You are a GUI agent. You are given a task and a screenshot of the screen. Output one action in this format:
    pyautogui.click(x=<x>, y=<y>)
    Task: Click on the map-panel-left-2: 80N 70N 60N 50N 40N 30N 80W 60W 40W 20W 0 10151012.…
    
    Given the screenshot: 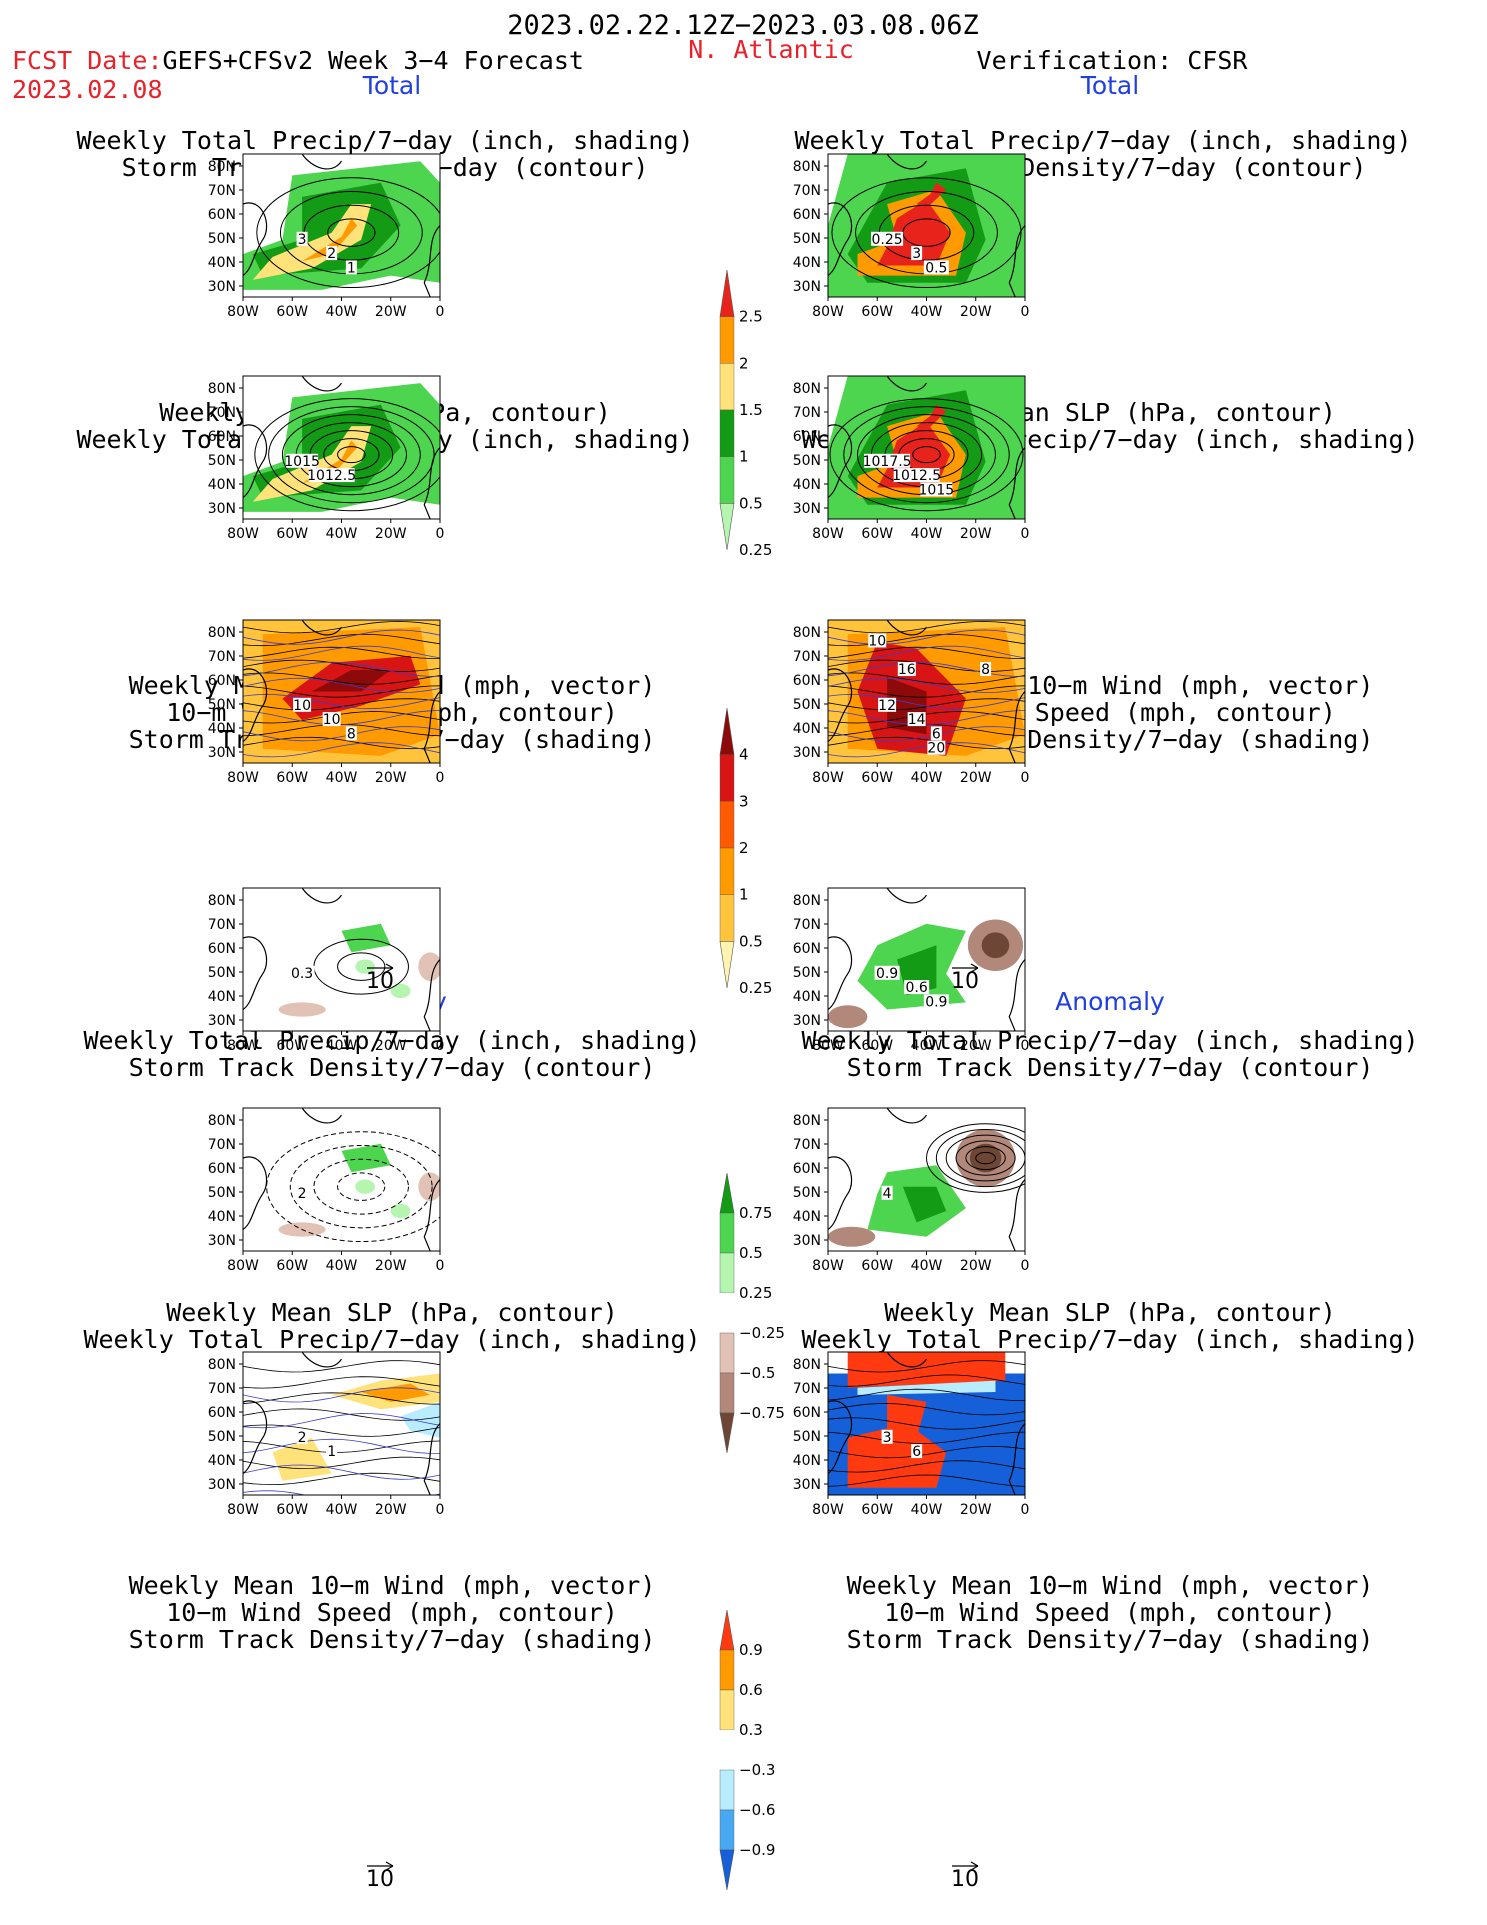 What is the action you would take?
    pyautogui.click(x=326, y=458)
    